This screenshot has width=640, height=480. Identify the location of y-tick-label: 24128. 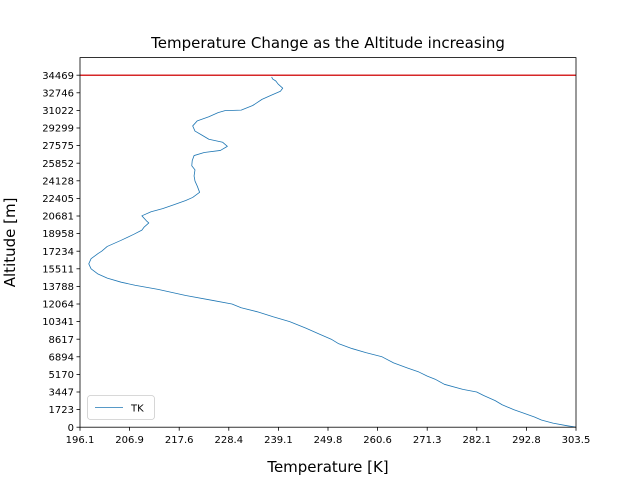
(58, 181).